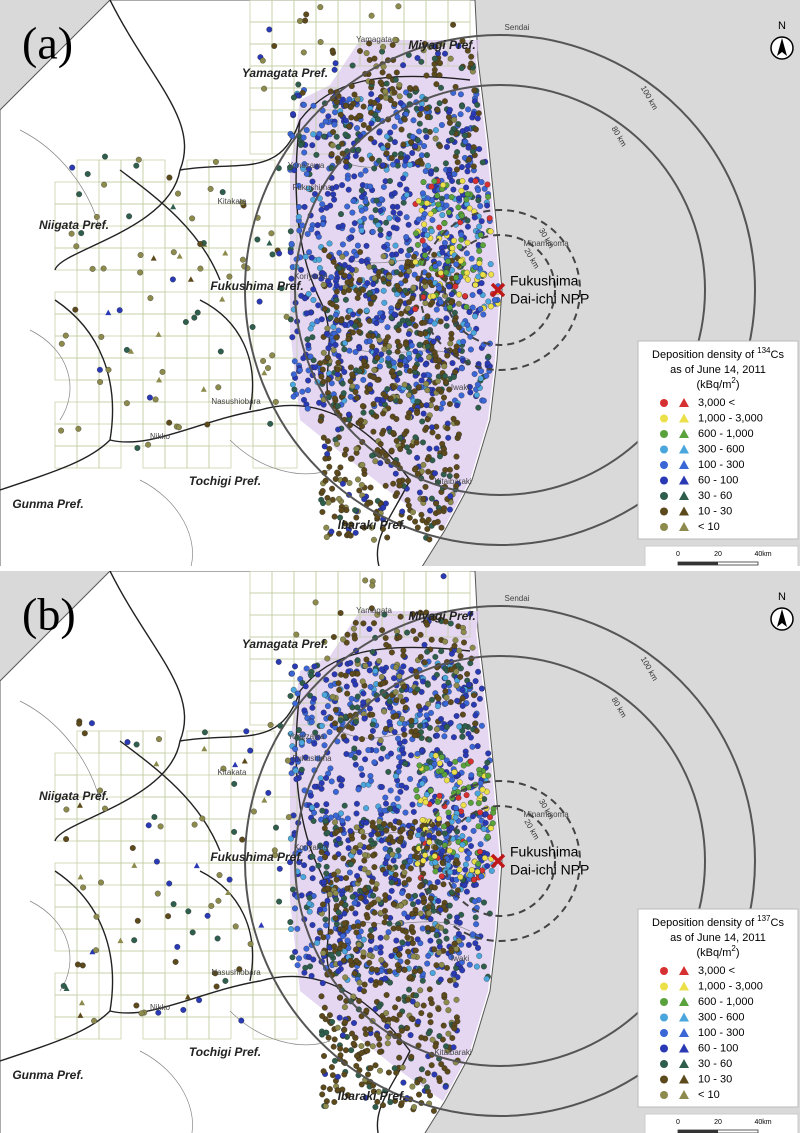 The width and height of the screenshot is (800, 1133). Describe the element at coordinates (678, 1122) in the screenshot. I see `scale-label: 0` at that location.